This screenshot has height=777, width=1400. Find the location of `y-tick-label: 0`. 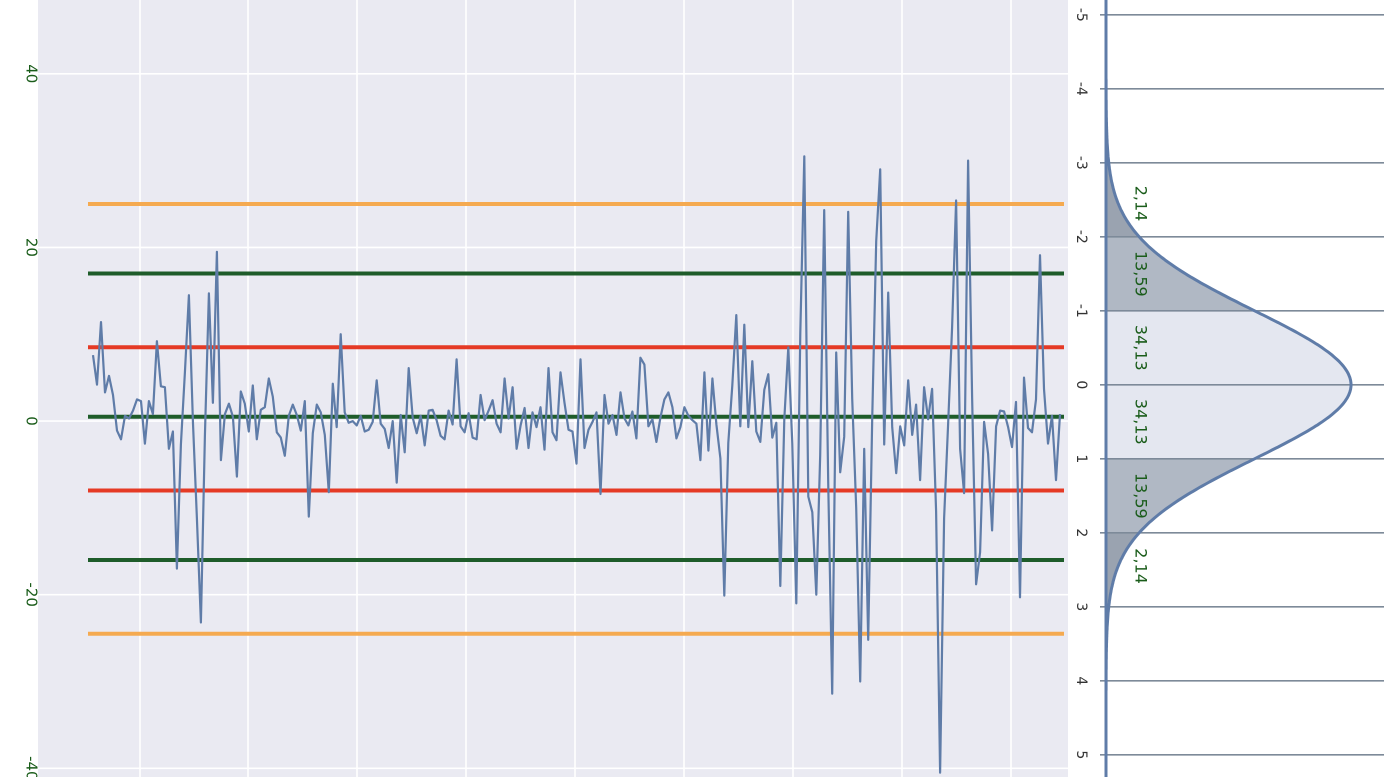

y-tick-label: 0 is located at coordinates (32, 421).